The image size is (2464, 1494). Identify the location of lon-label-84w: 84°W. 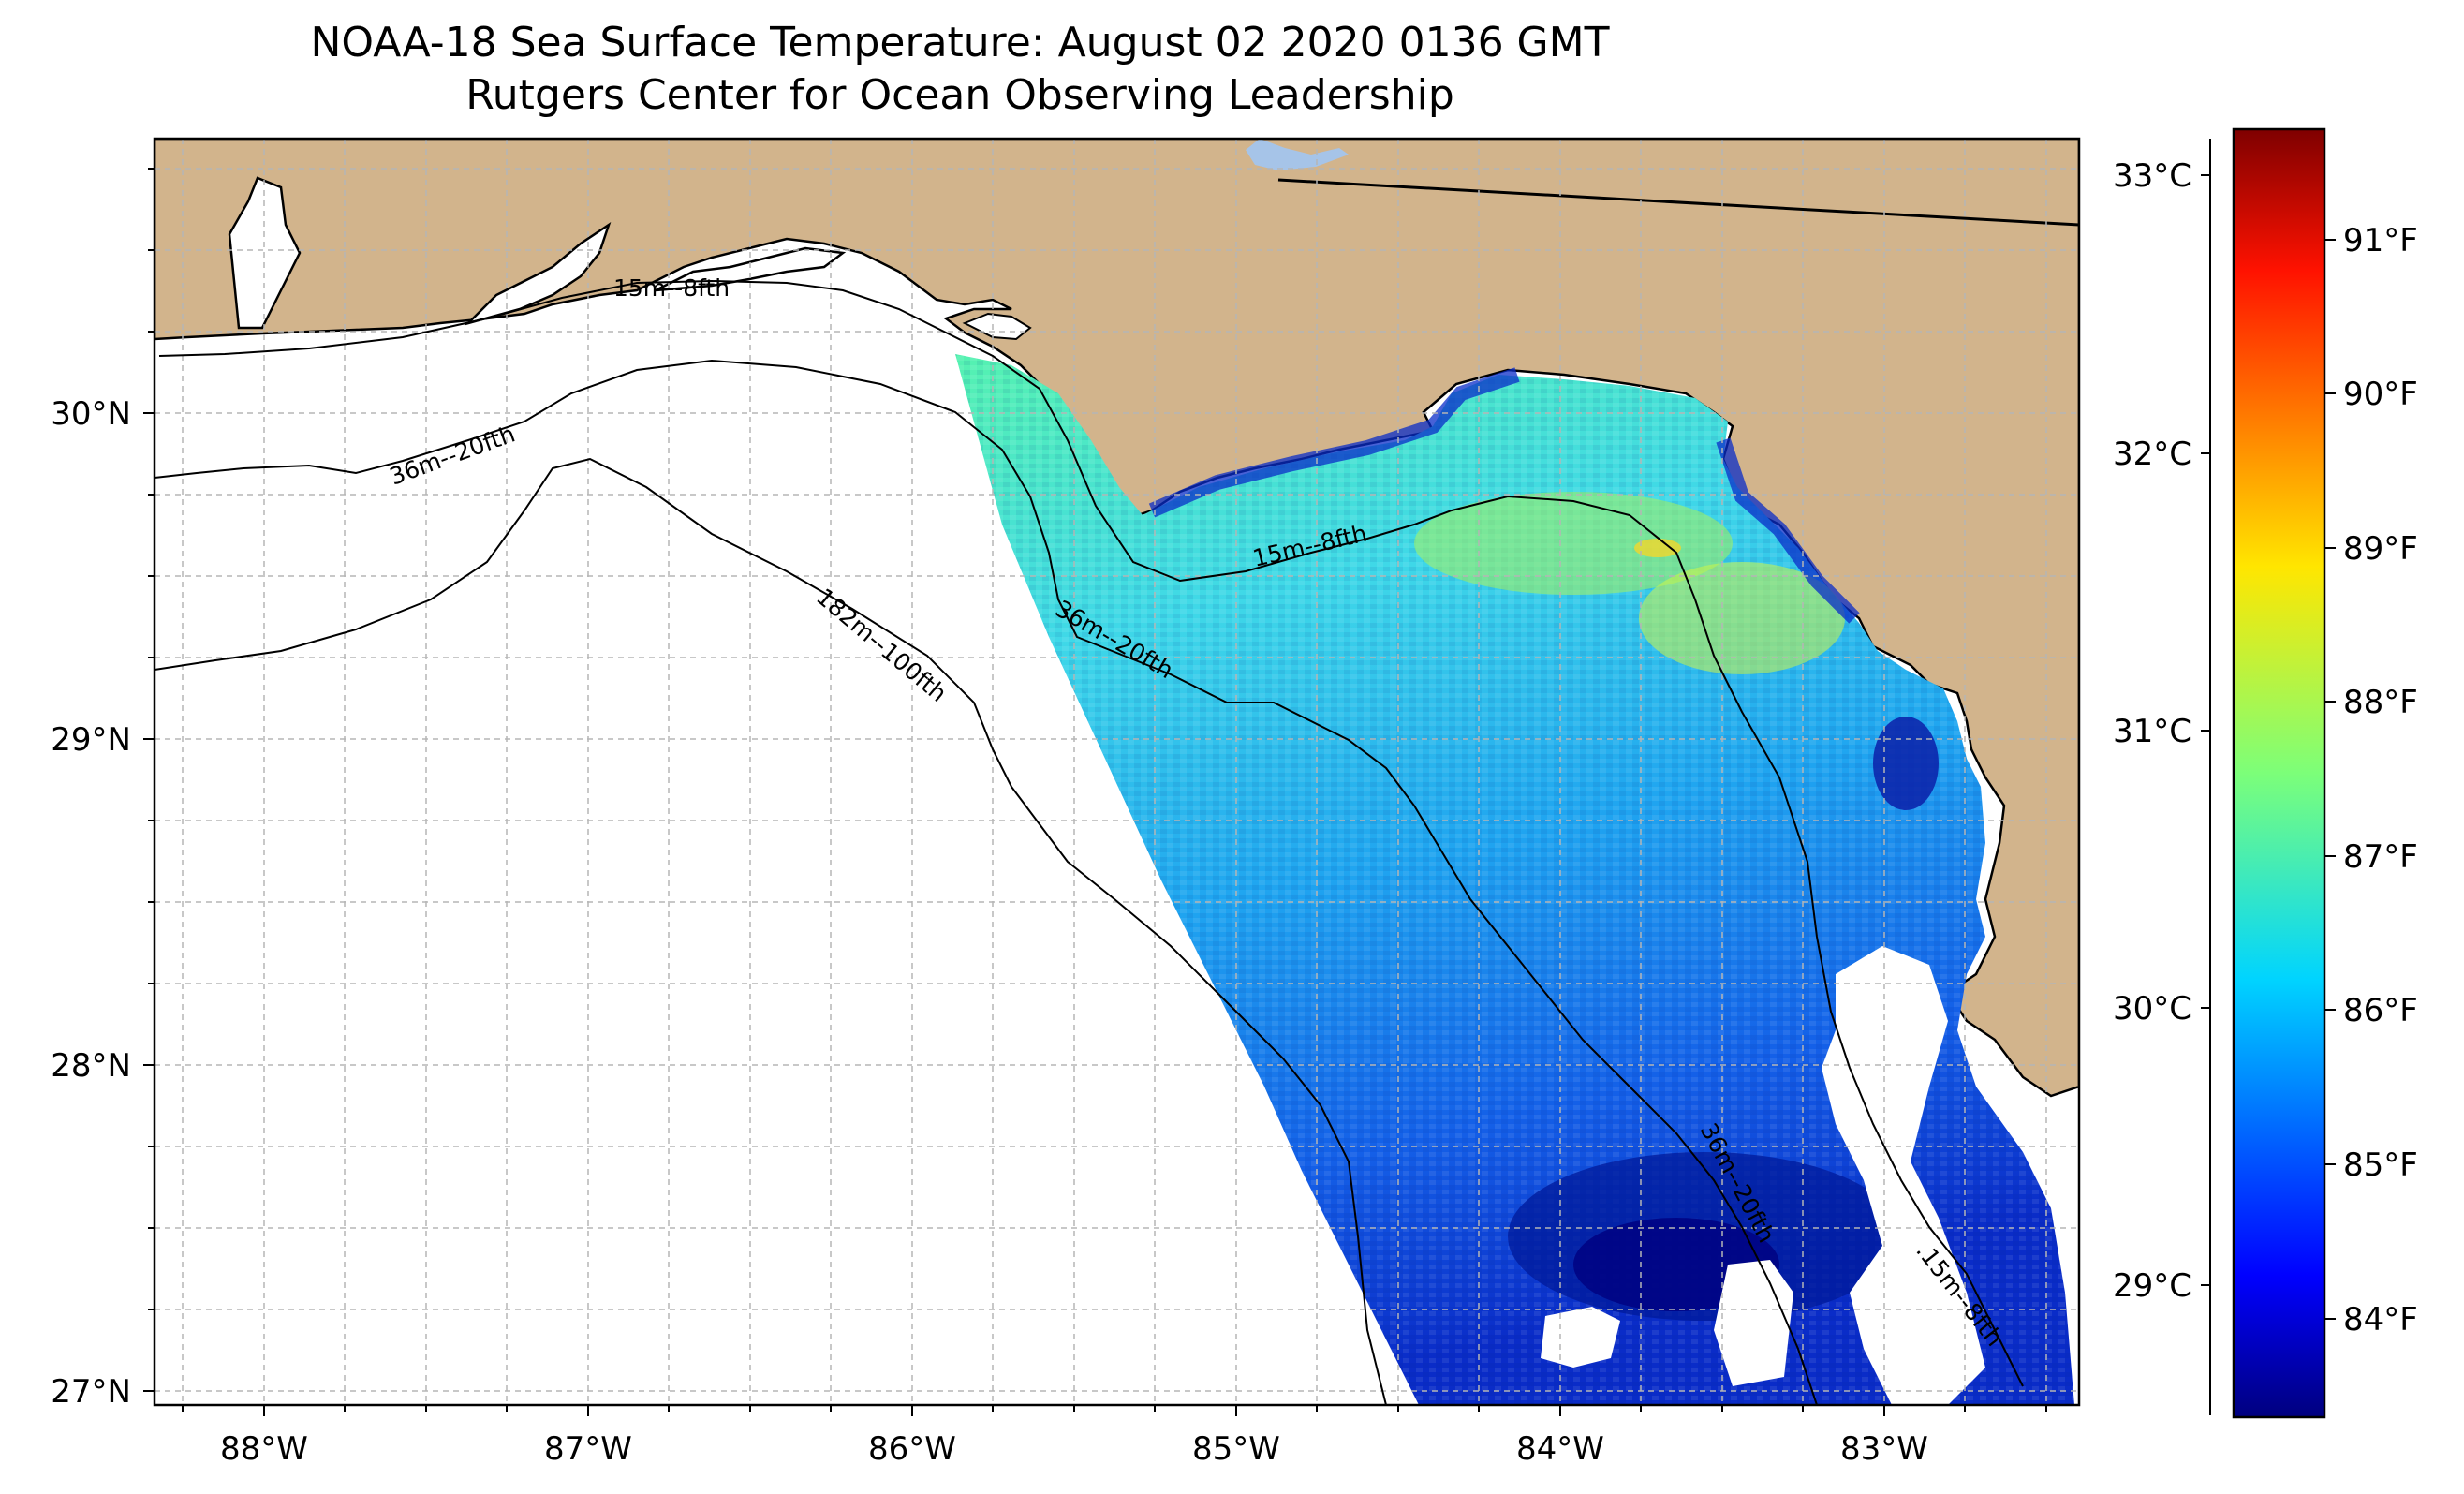
(1560, 1449).